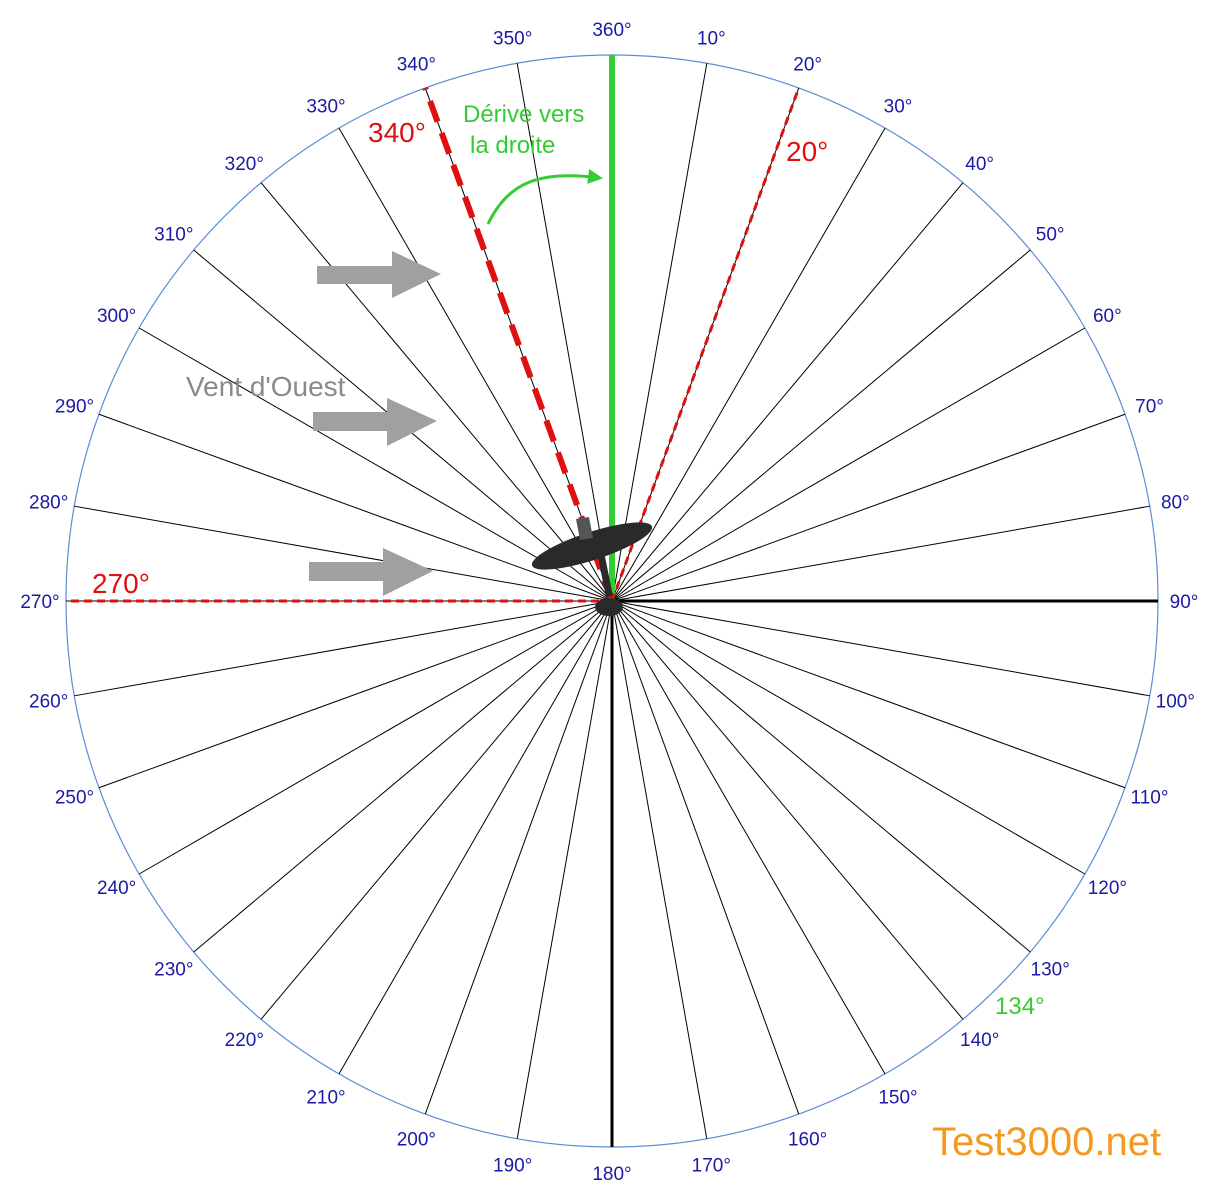 This screenshot has width=1225, height=1197. What do you see at coordinates (416, 1140) in the screenshot?
I see `tick-label-200: 200°` at bounding box center [416, 1140].